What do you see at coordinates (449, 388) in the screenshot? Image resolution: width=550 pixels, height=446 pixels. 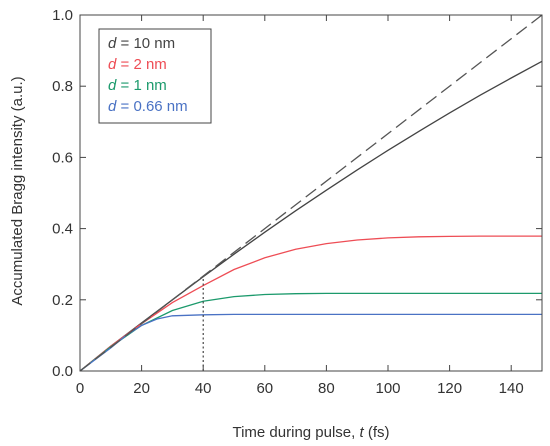 I see `x-tick-label: 120` at bounding box center [449, 388].